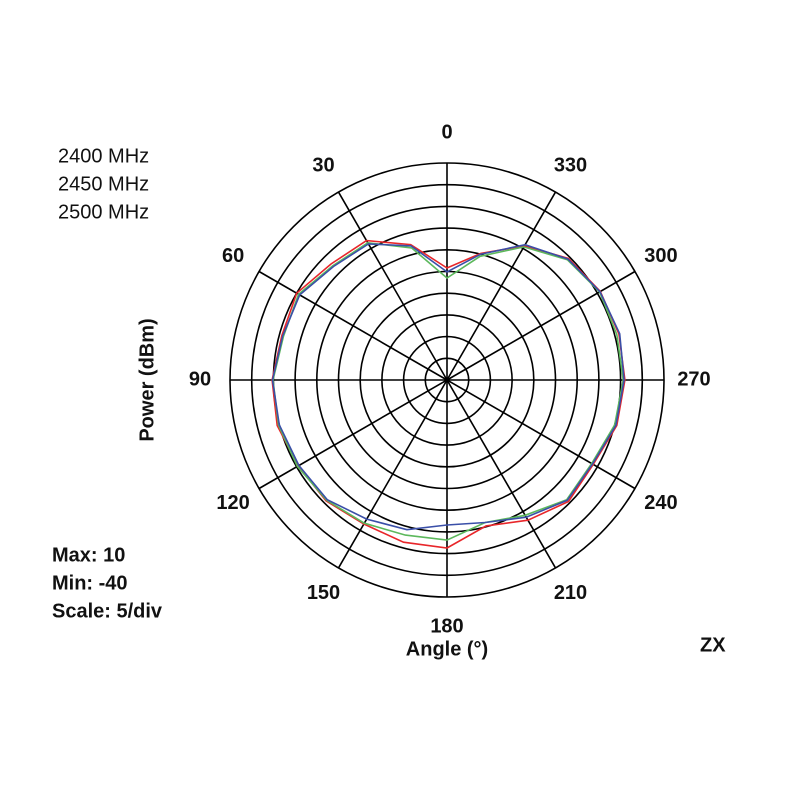  Describe the element at coordinates (693, 379) in the screenshot. I see `angle-tick-label: 270` at that location.